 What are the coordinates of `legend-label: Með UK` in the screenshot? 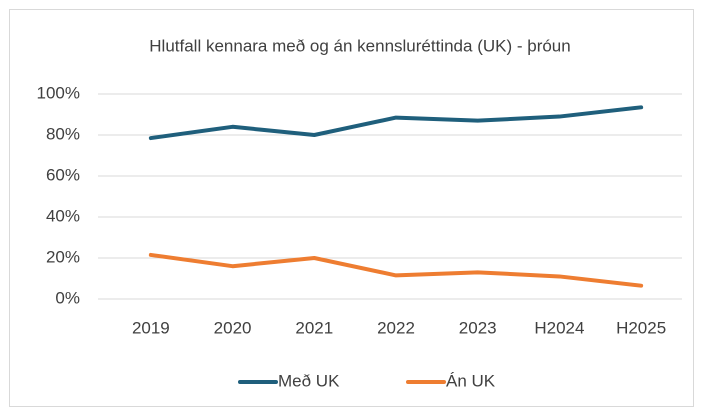 It's located at (309, 380).